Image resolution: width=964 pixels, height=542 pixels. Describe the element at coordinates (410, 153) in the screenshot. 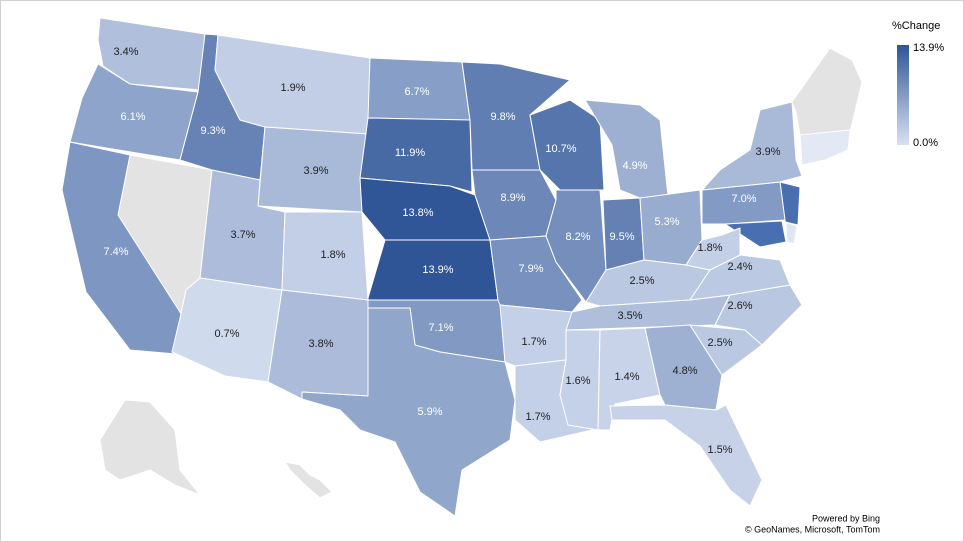

I see `region-label: 11.9%` at that location.